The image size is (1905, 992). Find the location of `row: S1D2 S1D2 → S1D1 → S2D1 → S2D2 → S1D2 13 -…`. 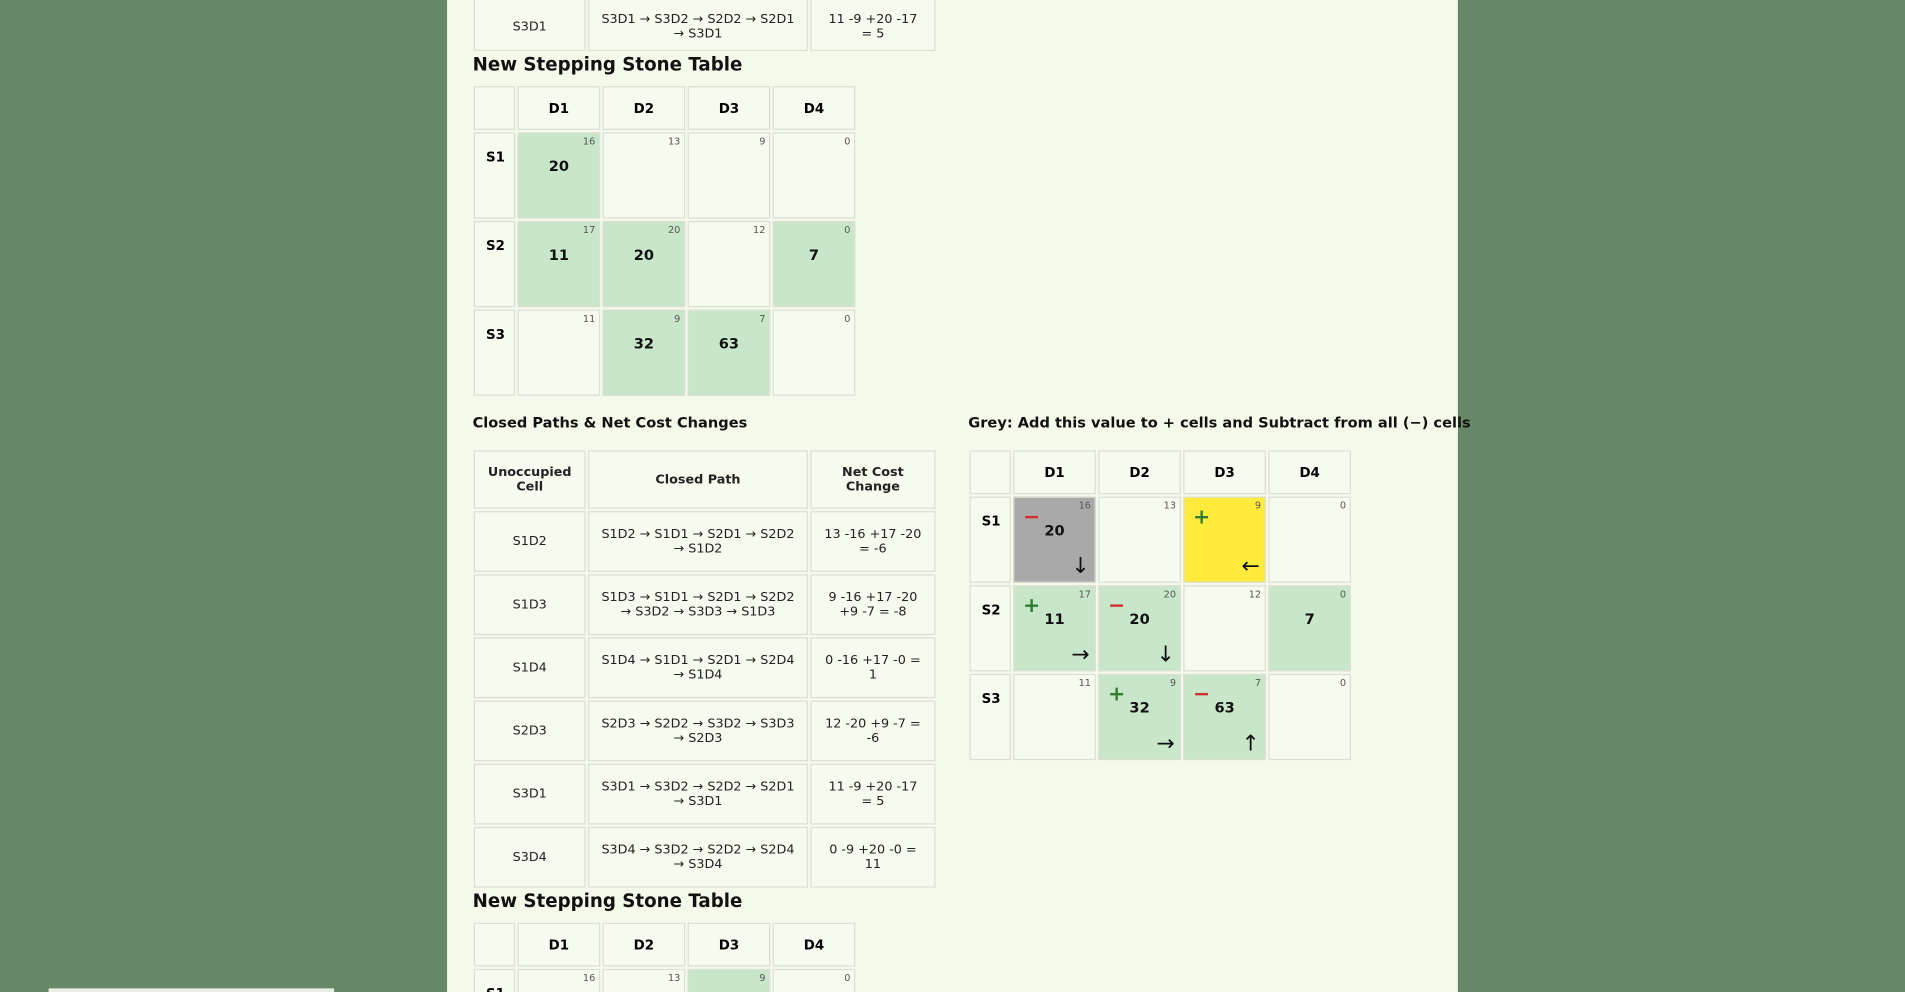

row: S1D2 S1D2 → S1D1 → S2D1 → S2D2 → S1D2 13 -… is located at coordinates (704, 541).